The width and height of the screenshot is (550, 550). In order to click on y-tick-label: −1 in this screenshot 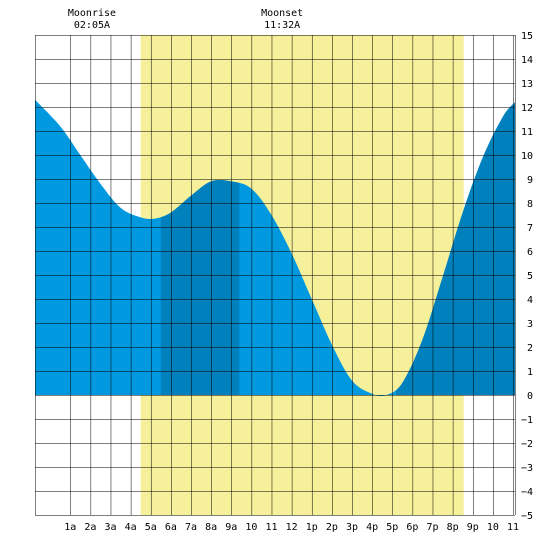, I will do `click(527, 420)`.